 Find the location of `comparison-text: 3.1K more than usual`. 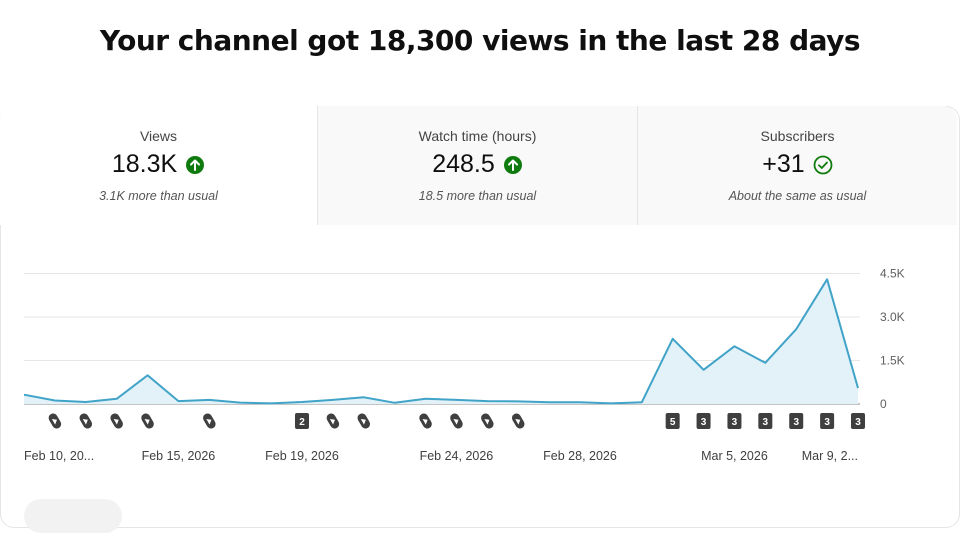

comparison-text: 3.1K more than usual is located at coordinates (158, 196).